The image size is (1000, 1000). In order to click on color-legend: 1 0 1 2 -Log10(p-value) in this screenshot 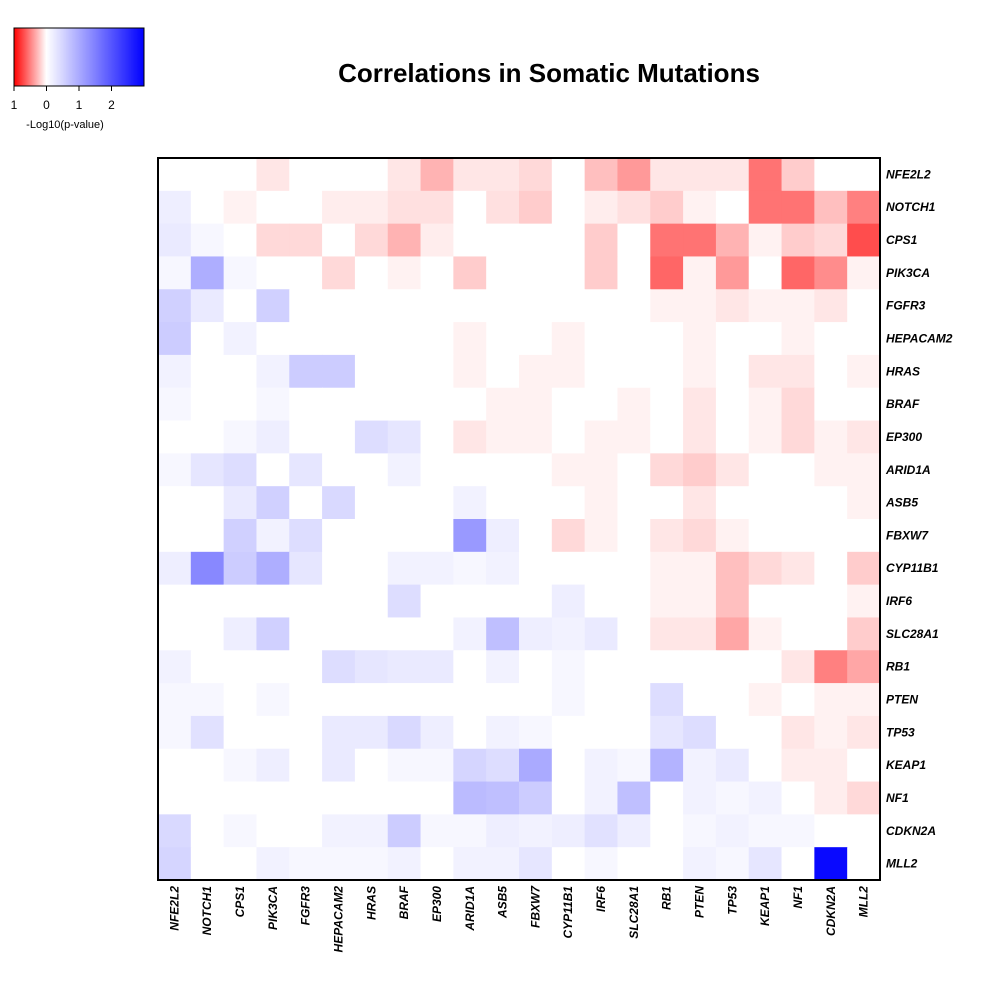, I will do `click(78, 79)`.